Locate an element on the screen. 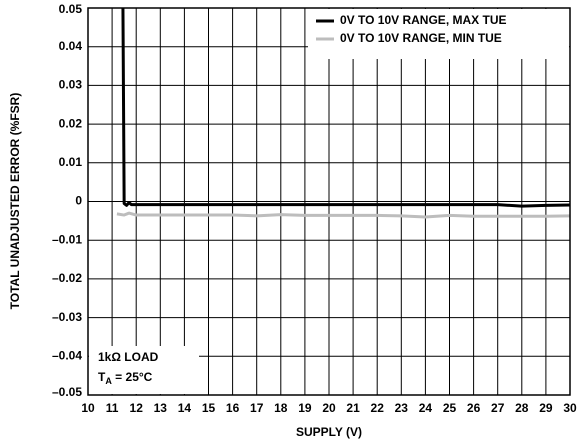  y-tick-label: –0.04 is located at coordinates (67, 355).